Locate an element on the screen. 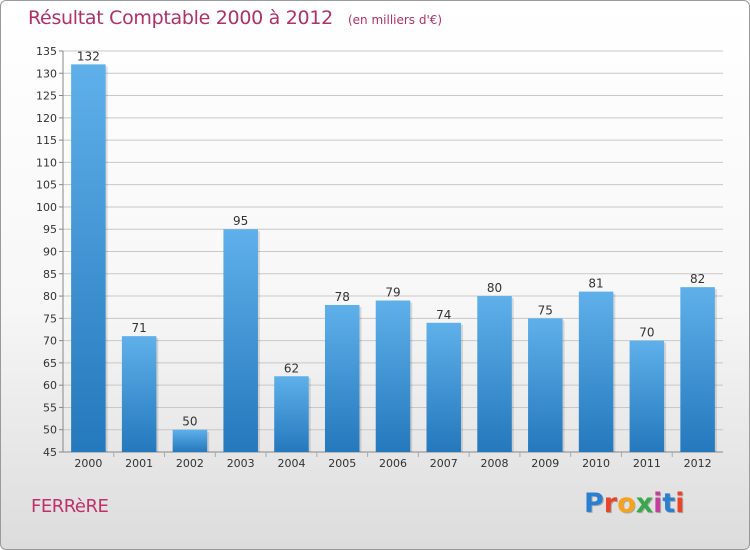 This screenshot has width=750, height=550. data-label: 132 is located at coordinates (88, 56).